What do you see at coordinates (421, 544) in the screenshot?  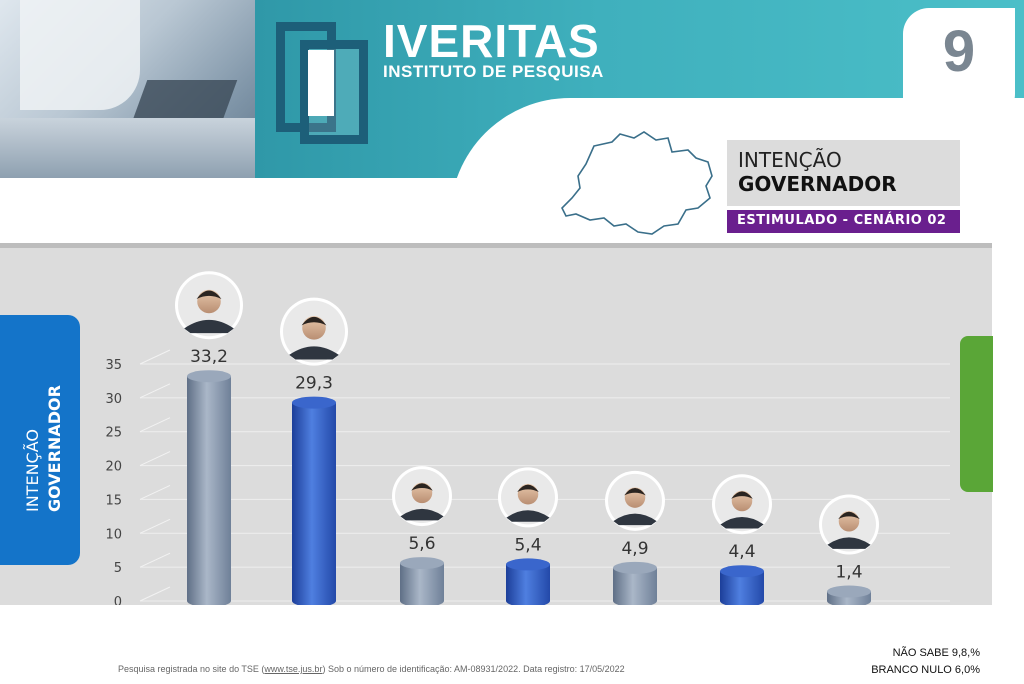 I see `value-label: 5,6` at bounding box center [421, 544].